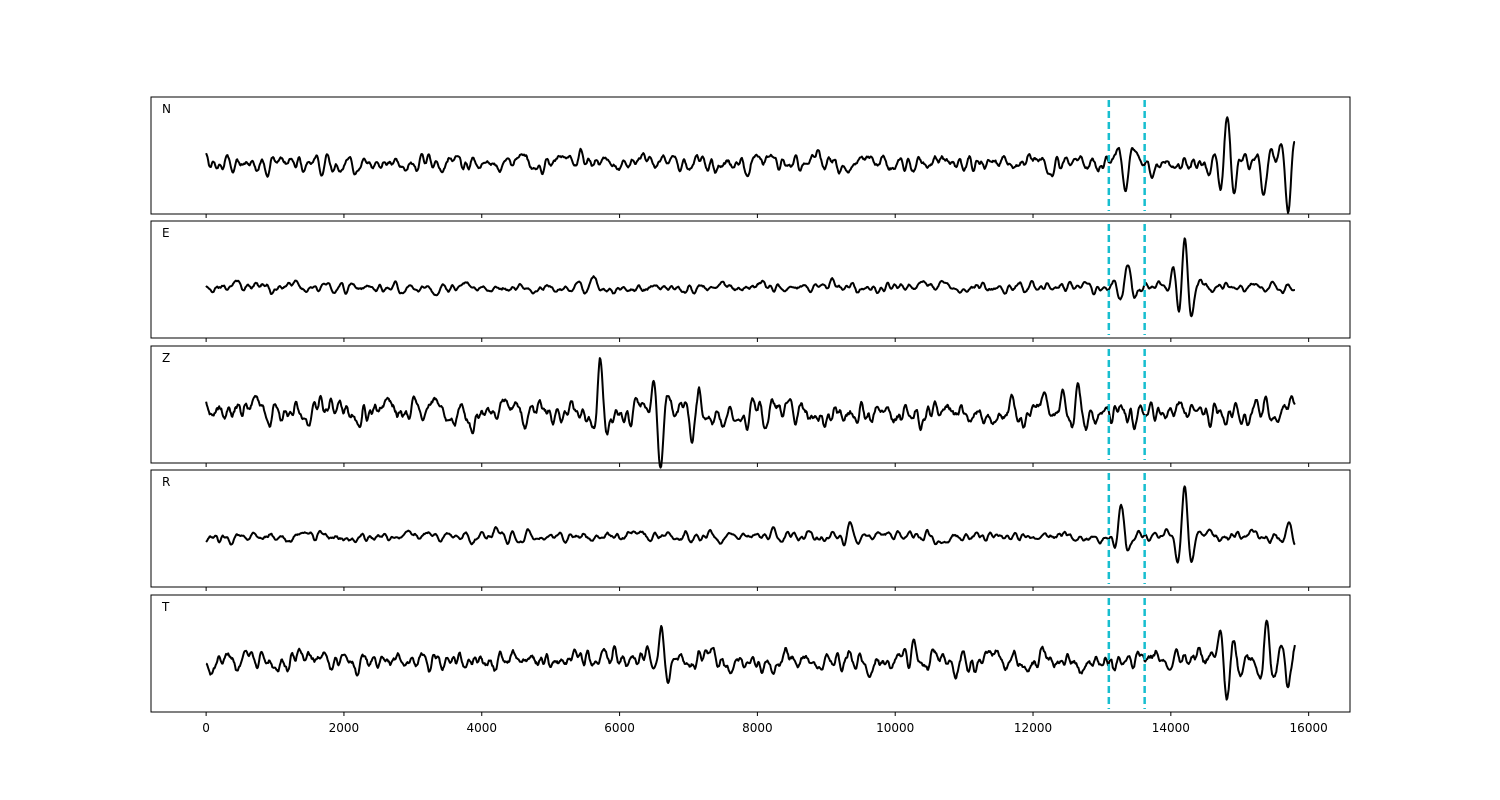 This screenshot has height=800, width=1500. I want to click on panel-label: Z, so click(166, 358).